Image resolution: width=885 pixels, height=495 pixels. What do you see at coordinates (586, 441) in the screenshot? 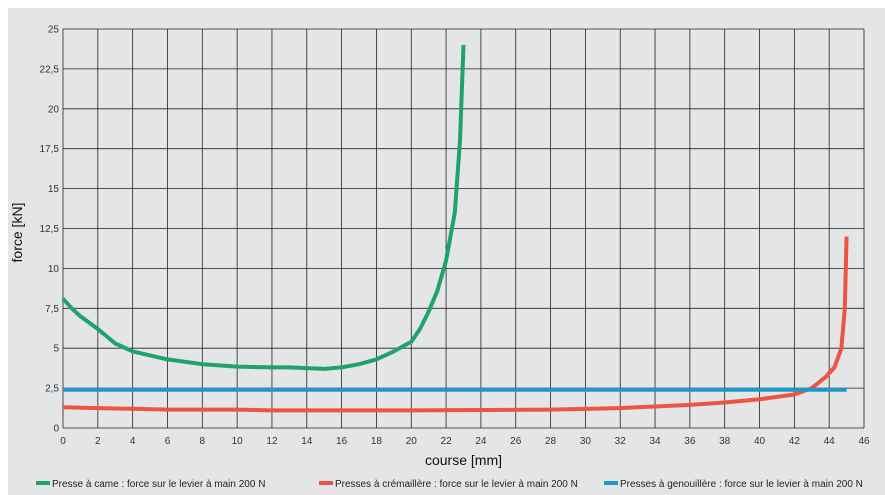
I see `x-tick-label: 30` at bounding box center [586, 441].